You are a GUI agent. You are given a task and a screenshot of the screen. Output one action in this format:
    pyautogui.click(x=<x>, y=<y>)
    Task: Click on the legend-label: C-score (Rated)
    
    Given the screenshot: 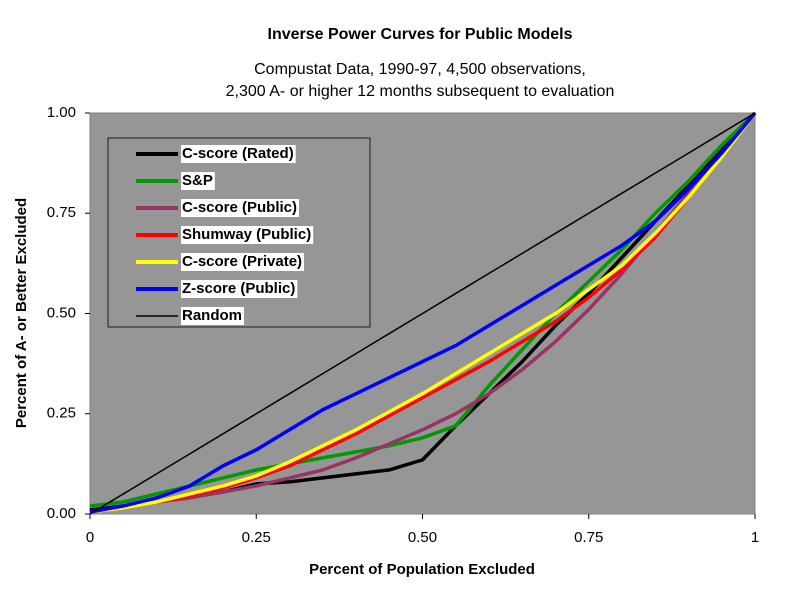 What is the action you would take?
    pyautogui.click(x=238, y=153)
    